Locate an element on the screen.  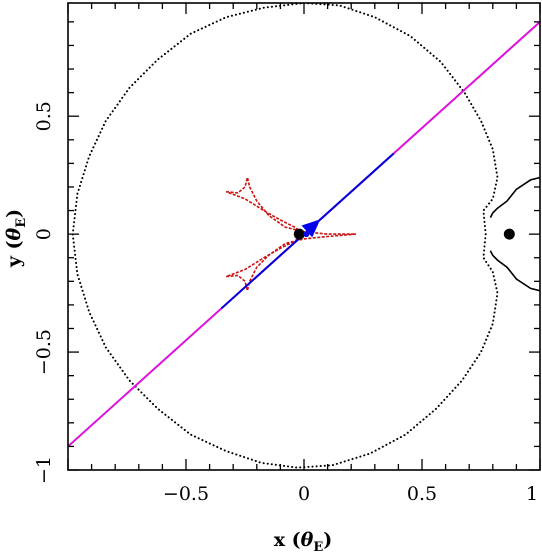
y-tick-label: −1 is located at coordinates (44, 470).